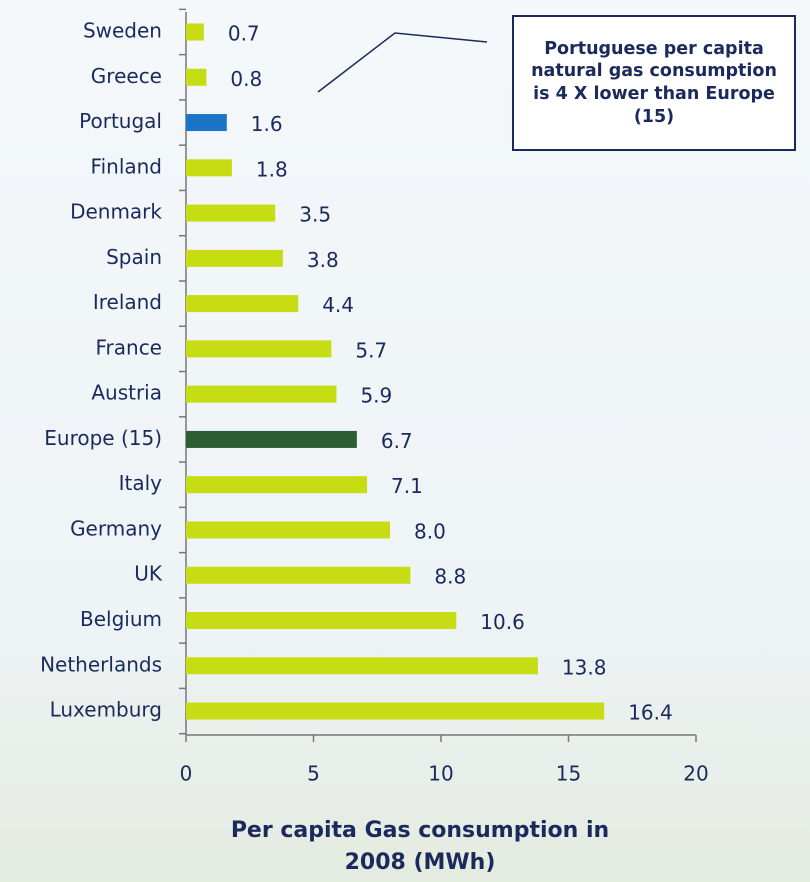 Image resolution: width=810 pixels, height=882 pixels. I want to click on value-label: 1.6, so click(267, 124).